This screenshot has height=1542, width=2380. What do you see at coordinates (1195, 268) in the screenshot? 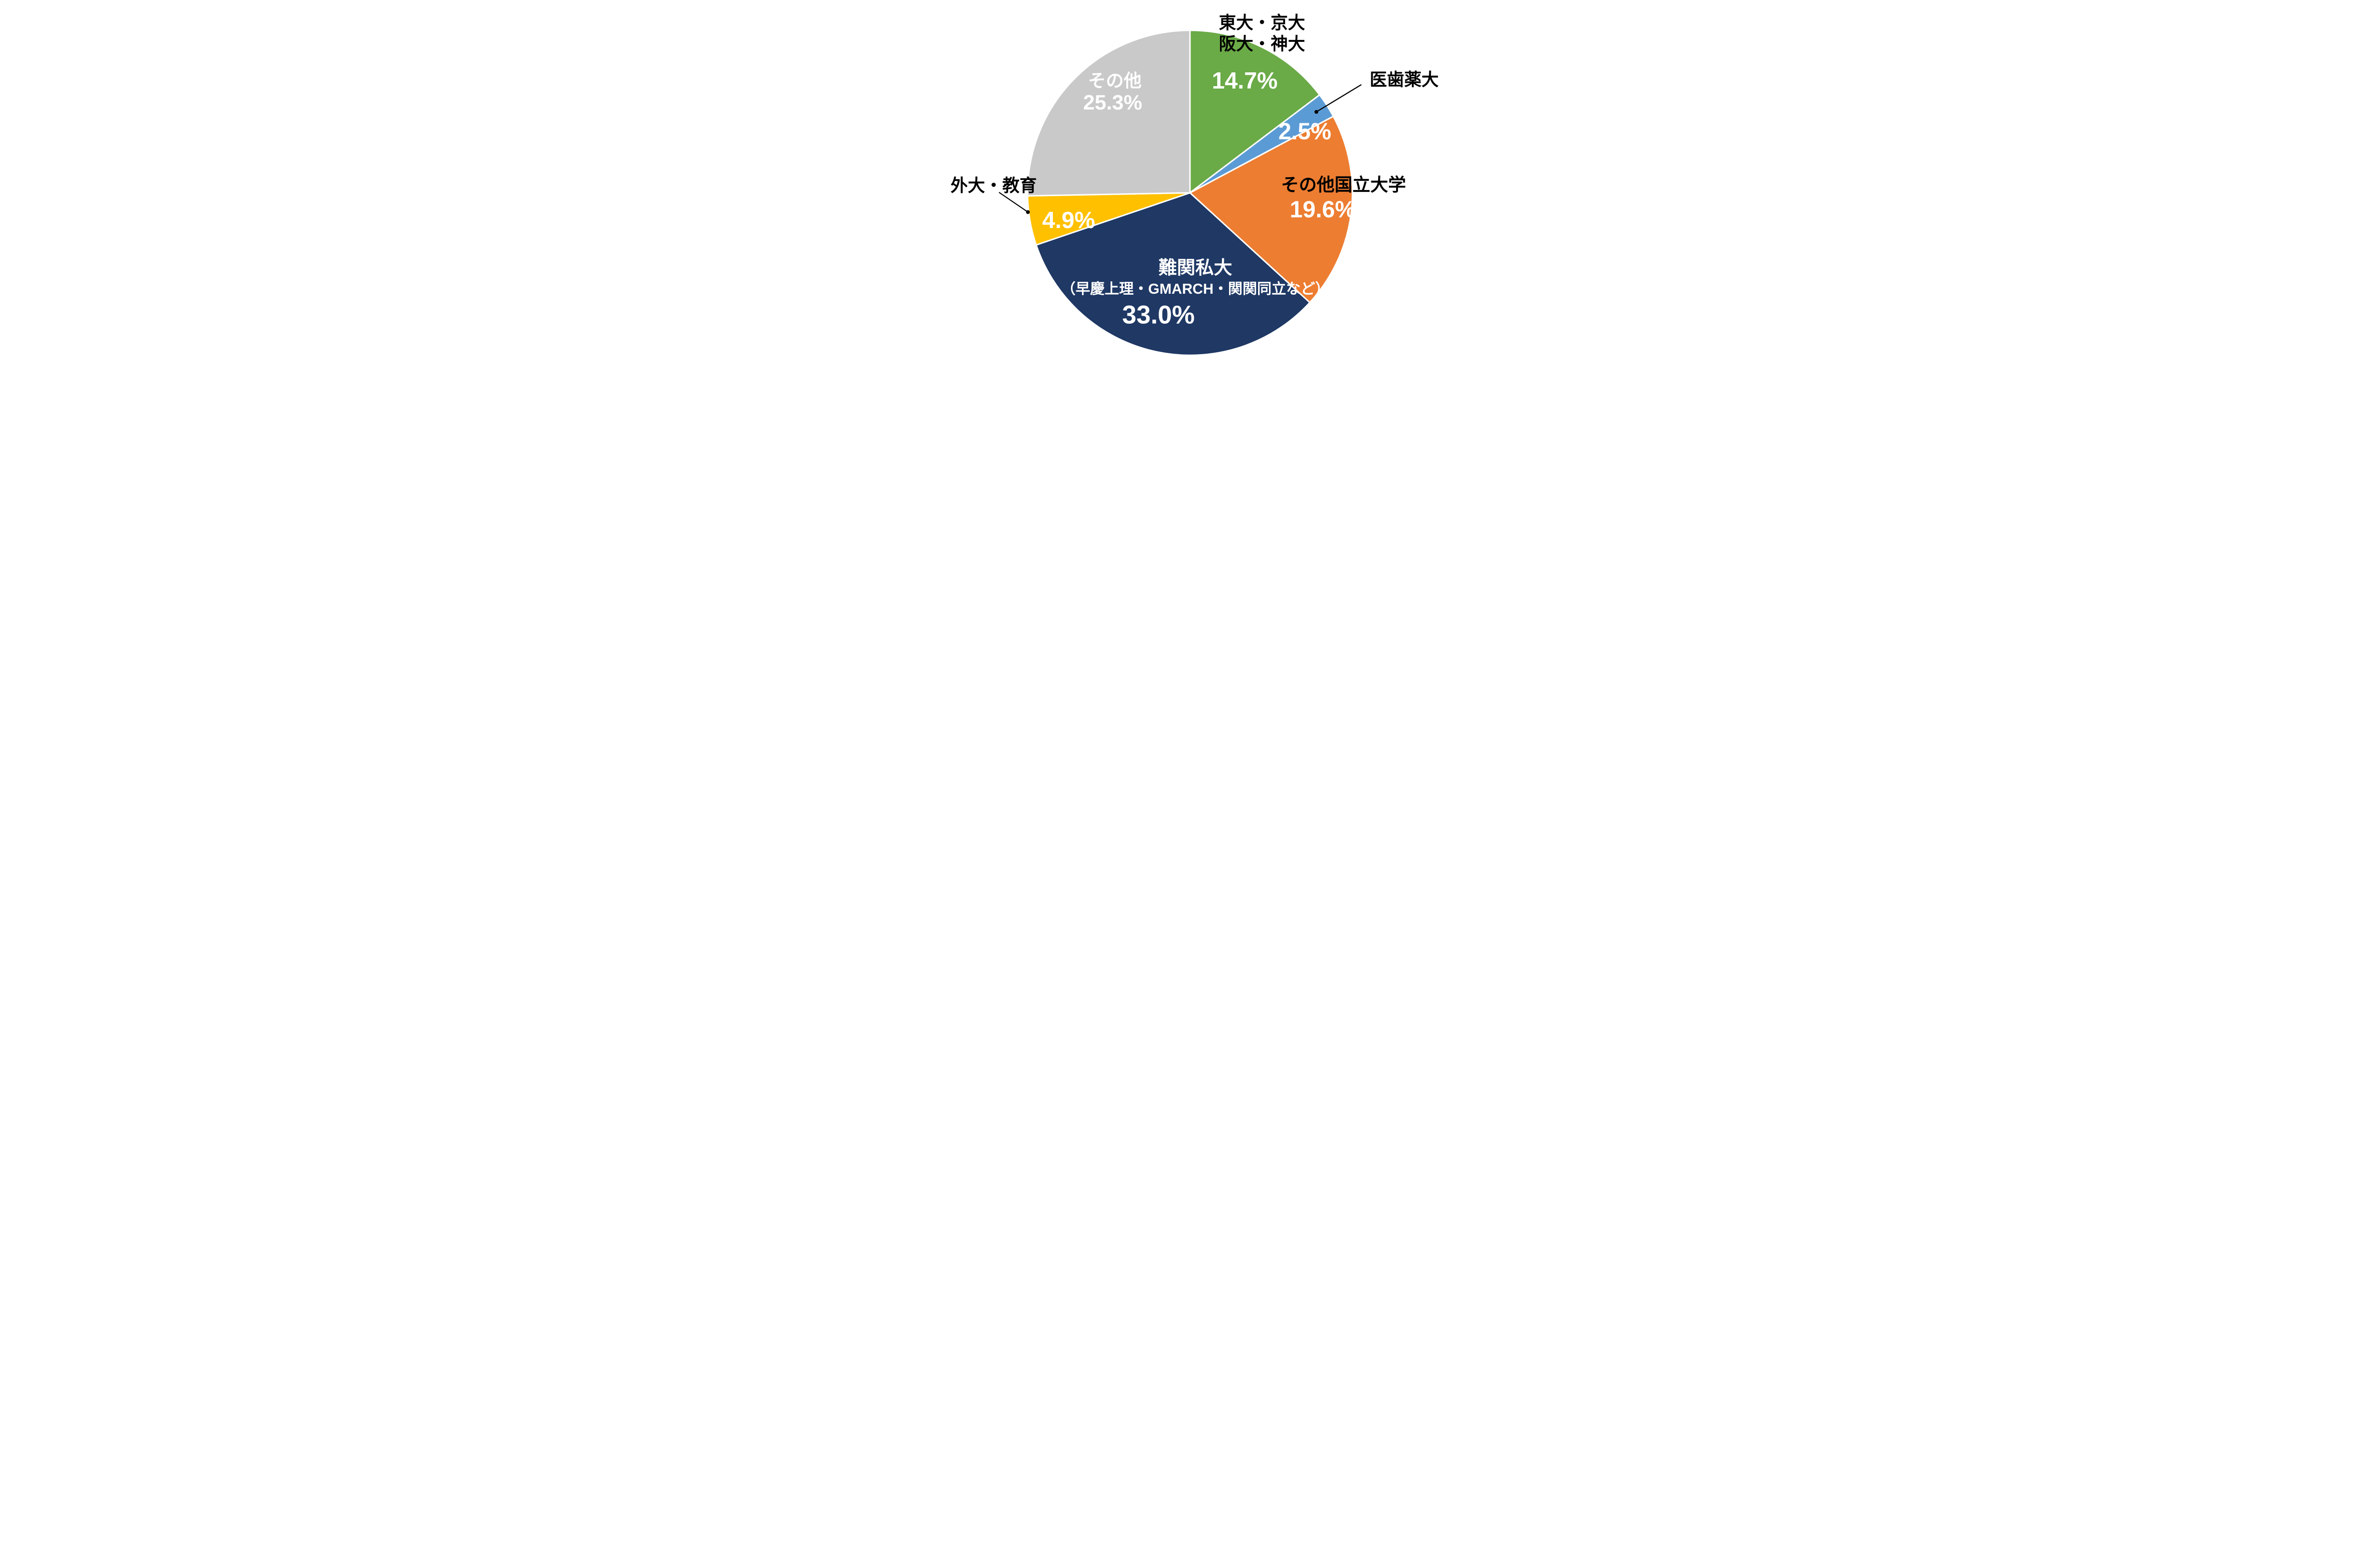
I see `slice-label-nankan-shidai-line1: 難関私大` at bounding box center [1195, 268].